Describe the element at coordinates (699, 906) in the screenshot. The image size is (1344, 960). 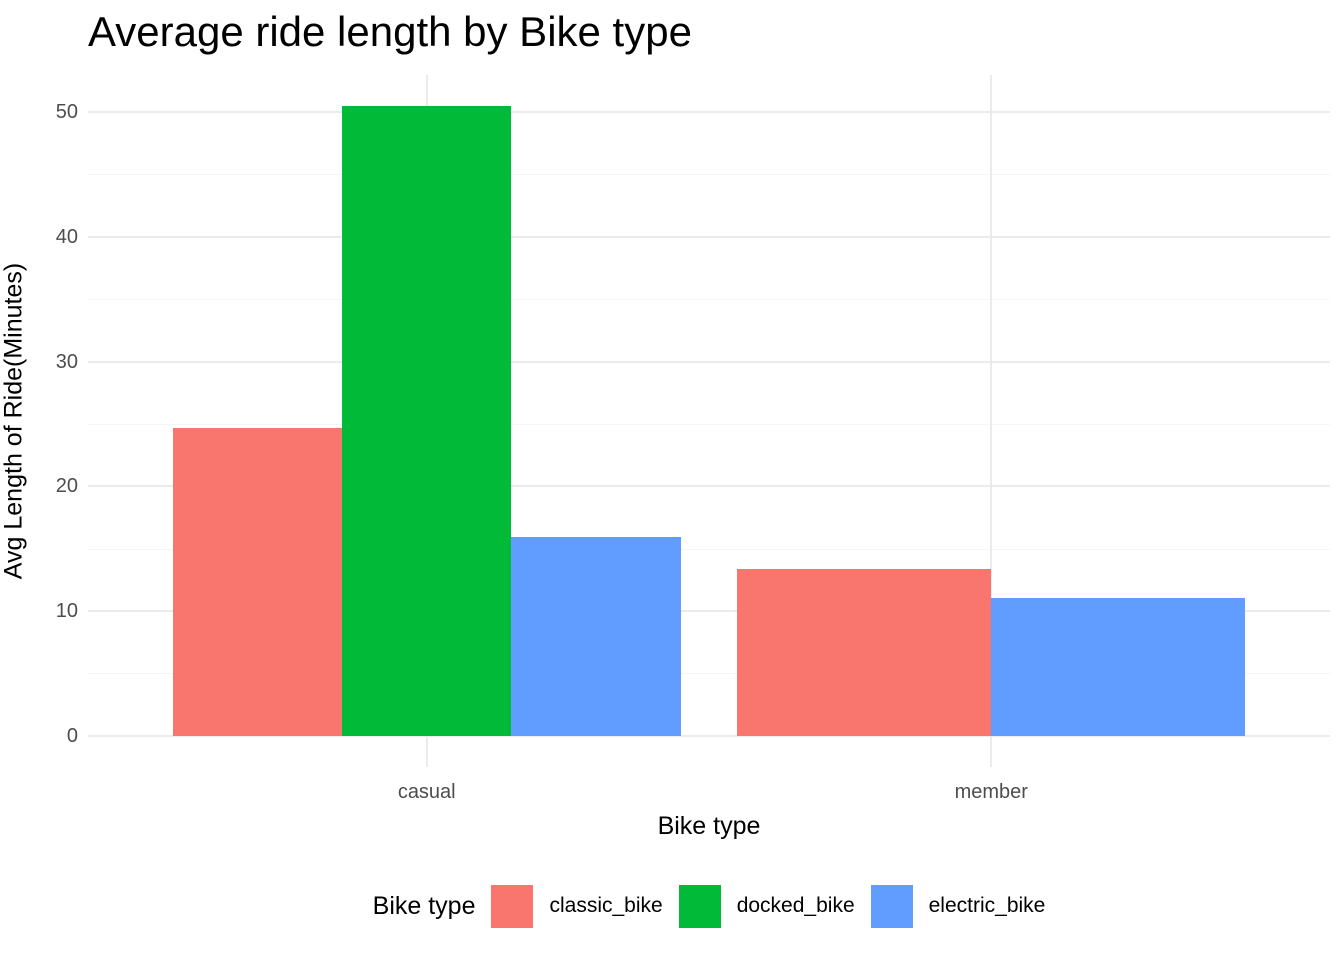
I see `legend-swatch-docked_bike` at that location.